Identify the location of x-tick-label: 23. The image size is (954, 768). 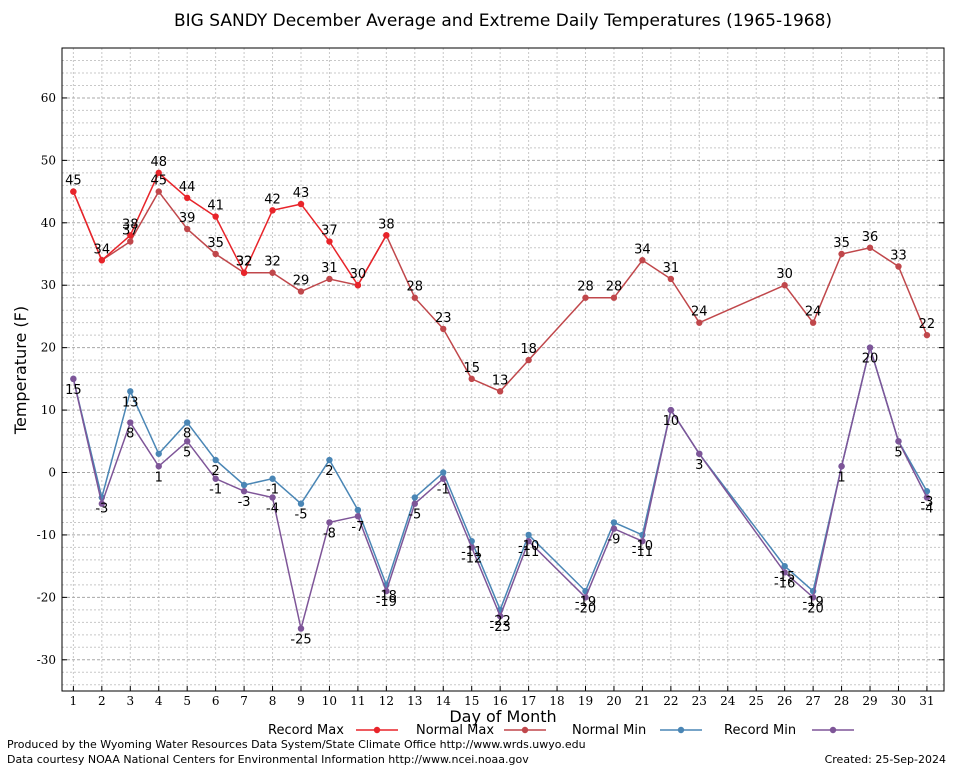
(699, 701).